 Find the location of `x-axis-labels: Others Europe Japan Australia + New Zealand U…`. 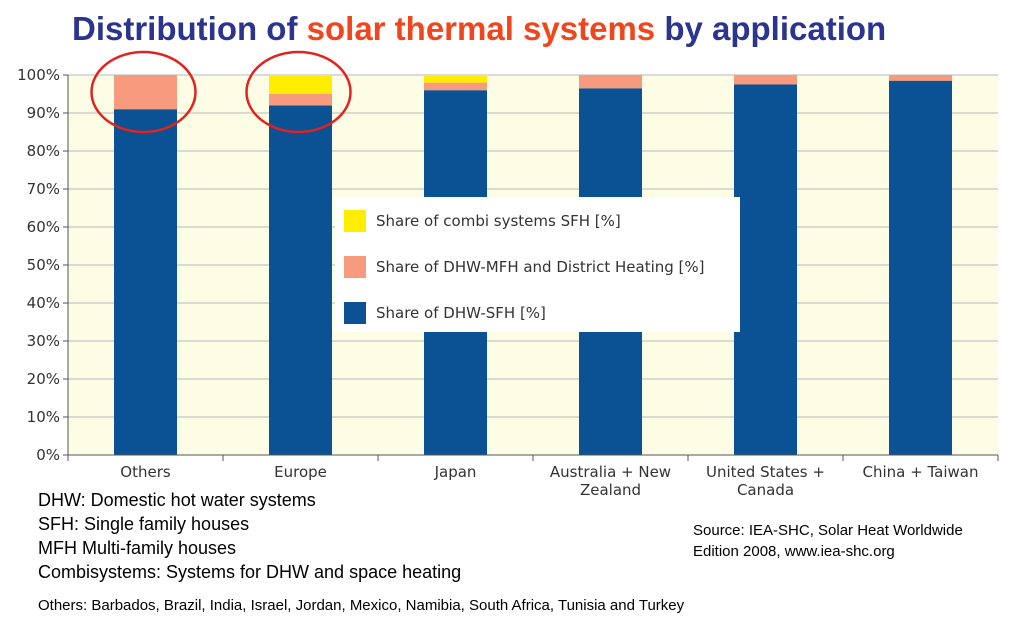

x-axis-labels: Others Europe Japan Australia + New Zealand U… is located at coordinates (549, 481).